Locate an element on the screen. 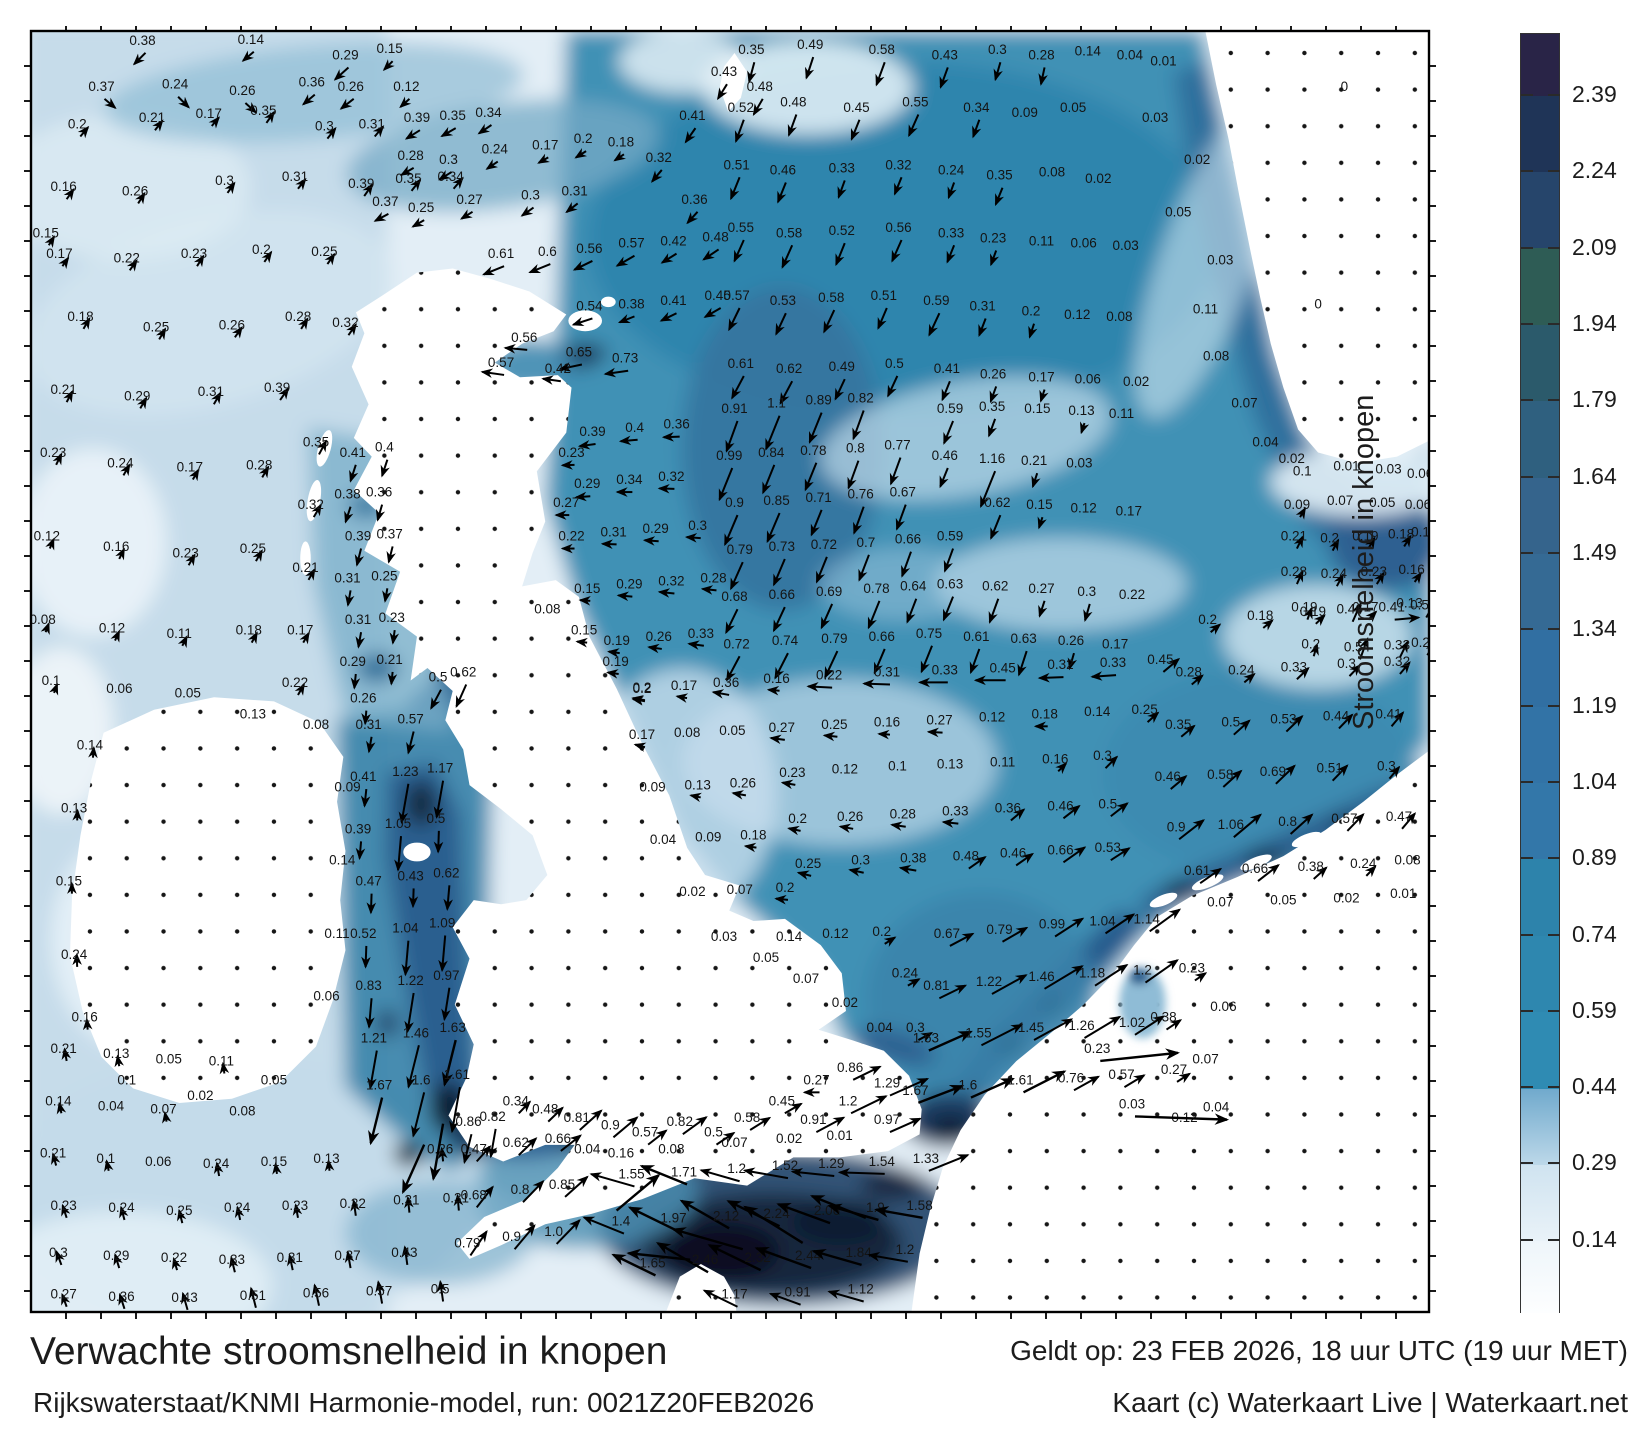 This screenshot has width=1650, height=1450. current-speed-label: 0.22 is located at coordinates (174, 1257).